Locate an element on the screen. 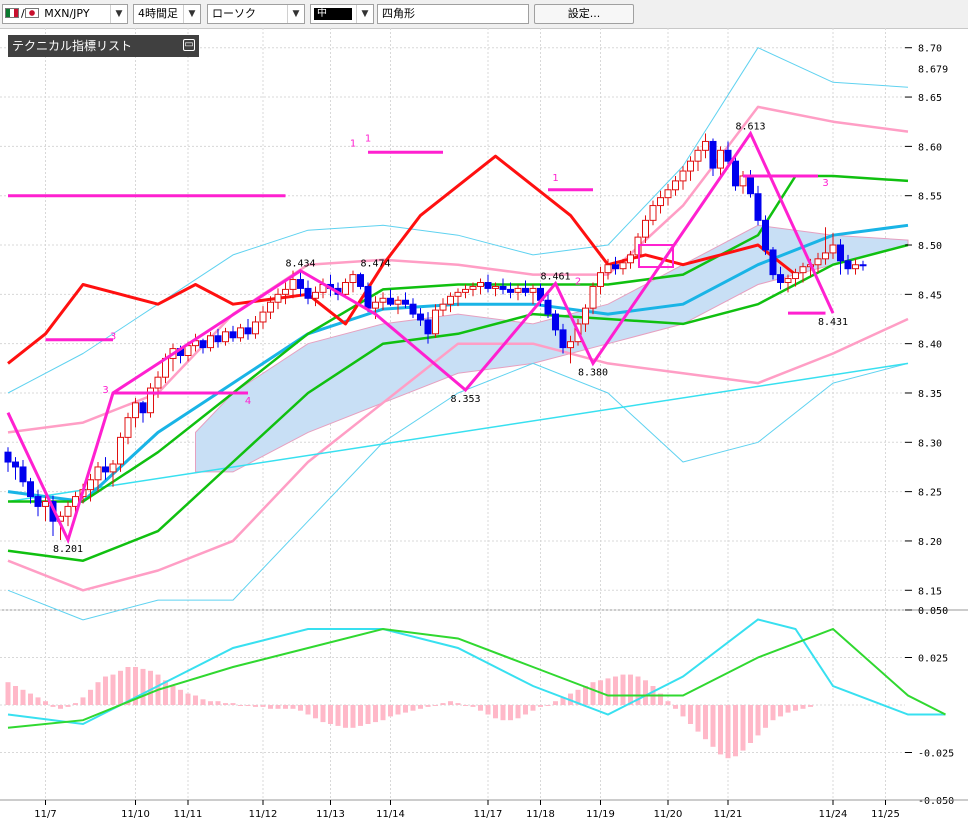  technical-indicator-list: テクニカル指標リスト ▭ is located at coordinates (103, 46).